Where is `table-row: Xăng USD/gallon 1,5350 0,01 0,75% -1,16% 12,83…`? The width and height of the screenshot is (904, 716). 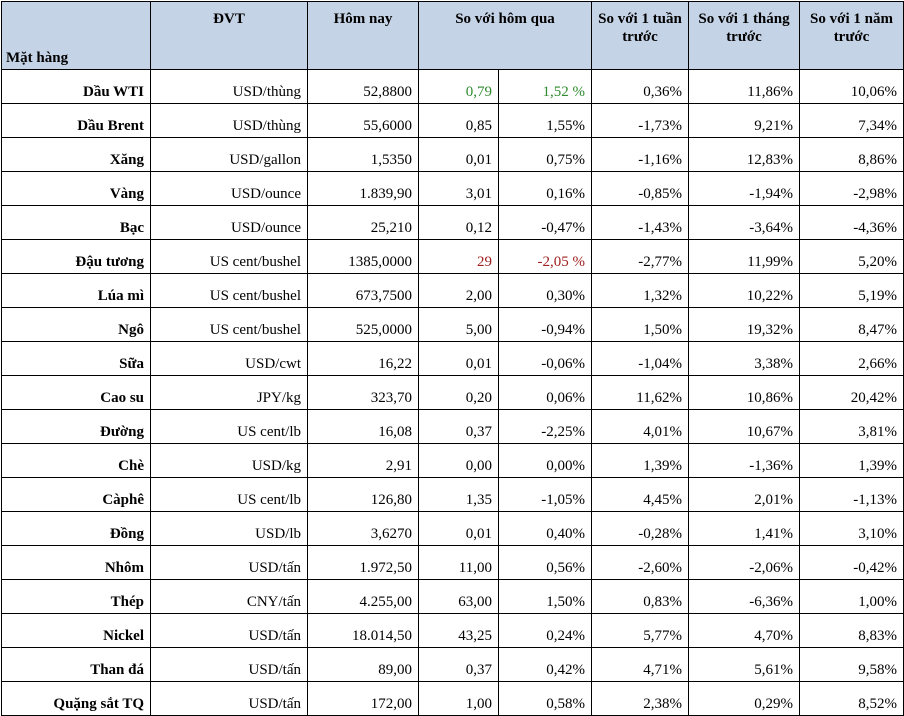
table-row: Xăng USD/gallon 1,5350 0,01 0,75% -1,16% 12,83… is located at coordinates (452, 154).